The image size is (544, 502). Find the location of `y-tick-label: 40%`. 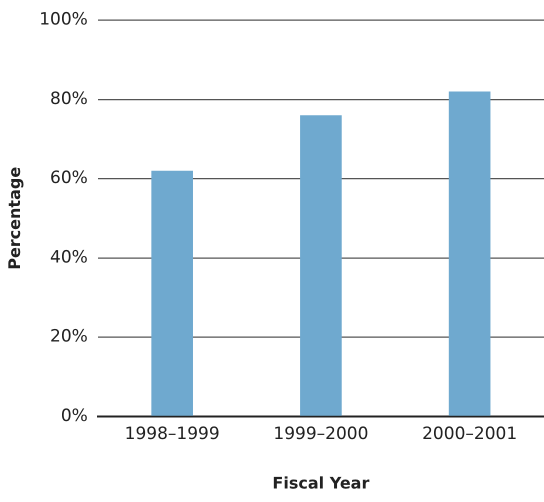

y-tick-label: 40% is located at coordinates (69, 257).